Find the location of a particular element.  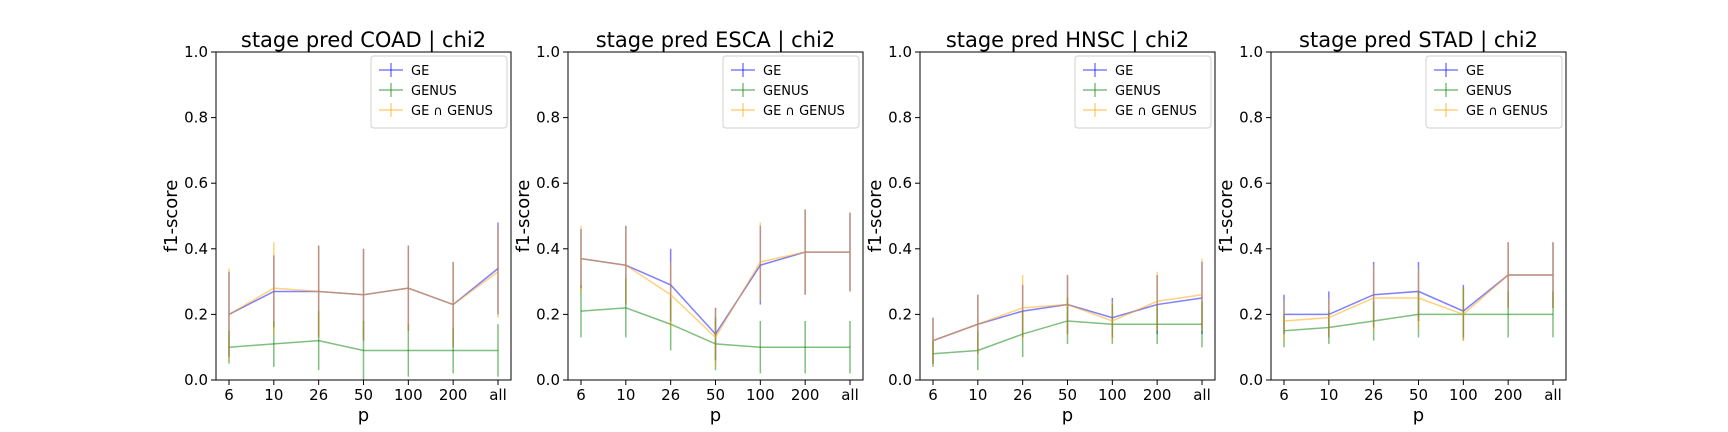

chart-title: stage pred COAD | chi2 is located at coordinates (363, 40).